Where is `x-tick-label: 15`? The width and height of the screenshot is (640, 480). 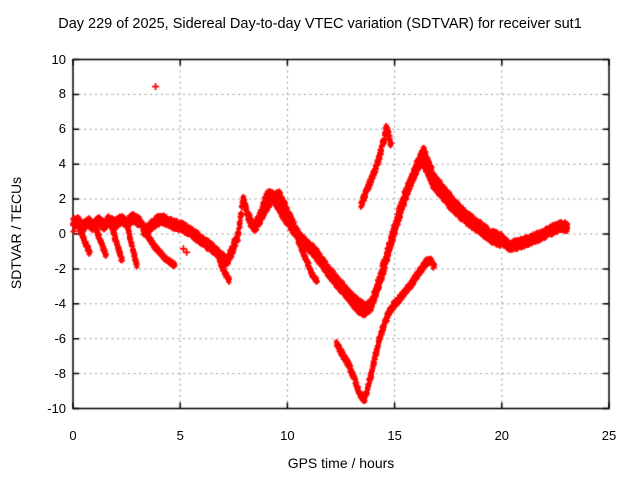
x-tick-label: 15 is located at coordinates (394, 435).